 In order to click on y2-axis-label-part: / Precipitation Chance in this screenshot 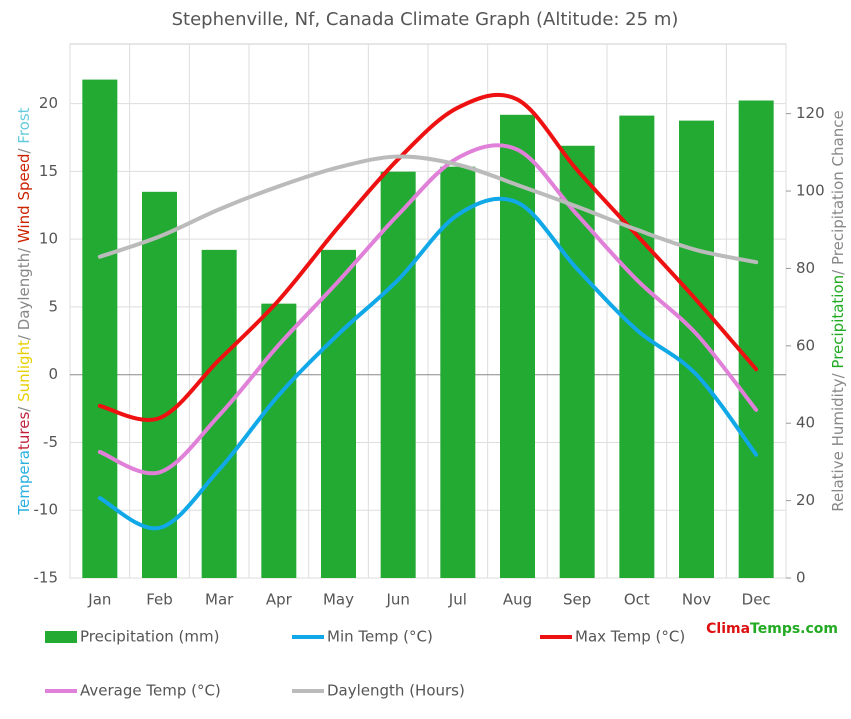, I will do `click(838, 192)`.